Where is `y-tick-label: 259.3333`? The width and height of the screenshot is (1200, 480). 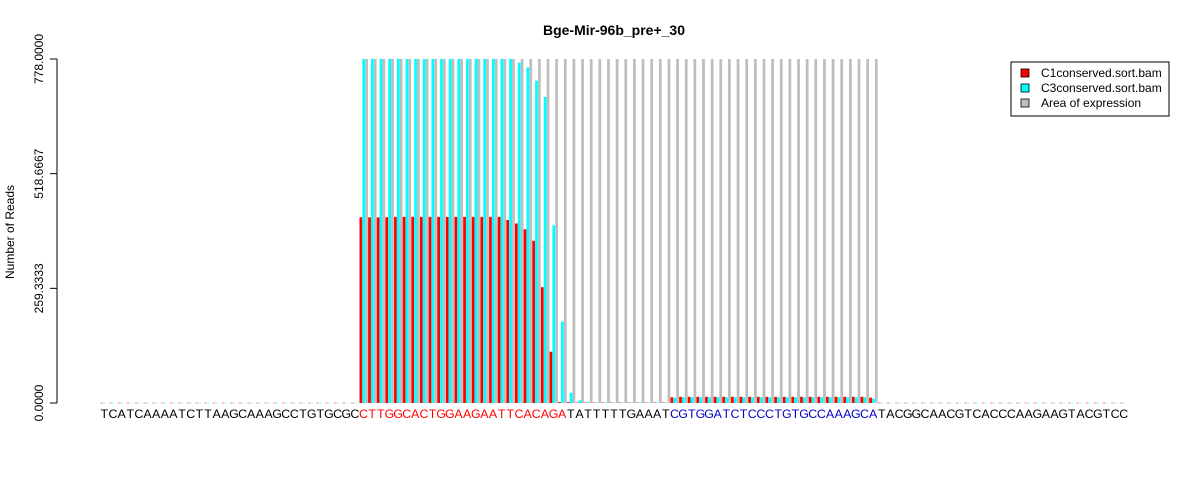
y-tick-label: 259.3333 is located at coordinates (39, 288).